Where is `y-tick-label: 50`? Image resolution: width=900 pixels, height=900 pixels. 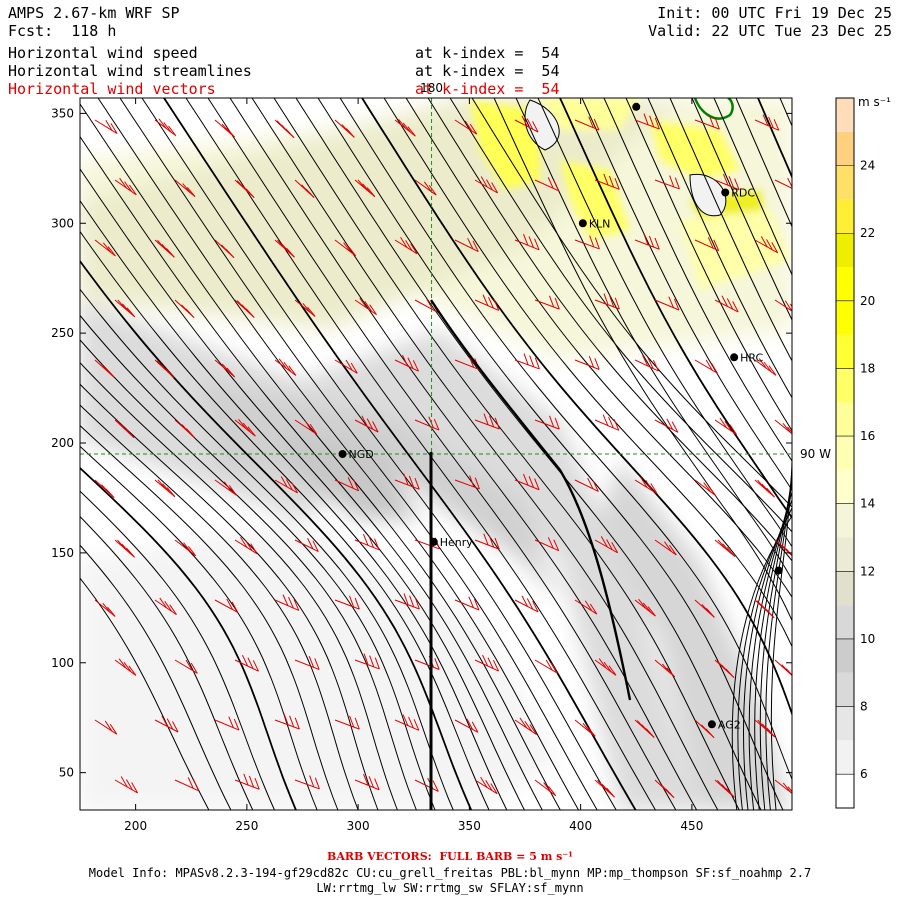 y-tick-label: 50 is located at coordinates (66, 773).